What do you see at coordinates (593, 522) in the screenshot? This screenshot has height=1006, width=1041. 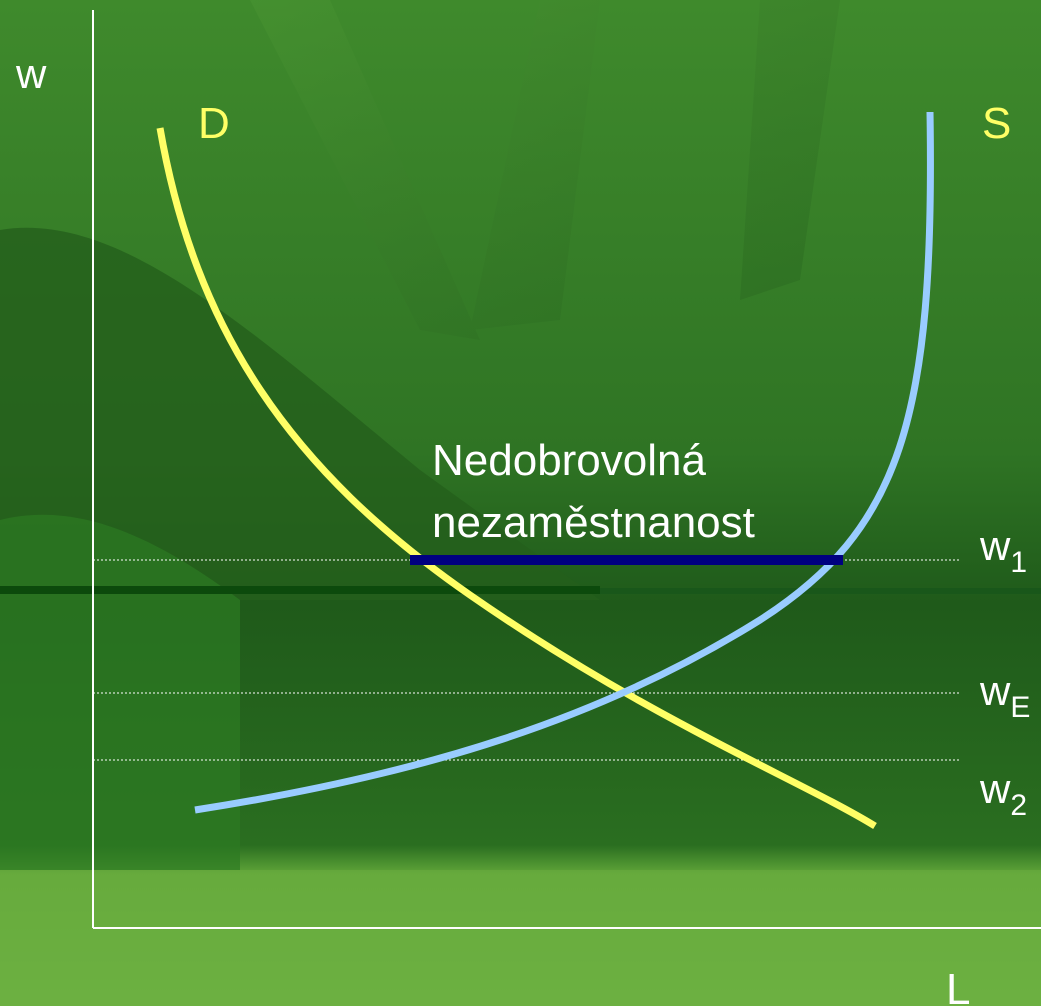 I see `annotation: nezaměstnanost` at bounding box center [593, 522].